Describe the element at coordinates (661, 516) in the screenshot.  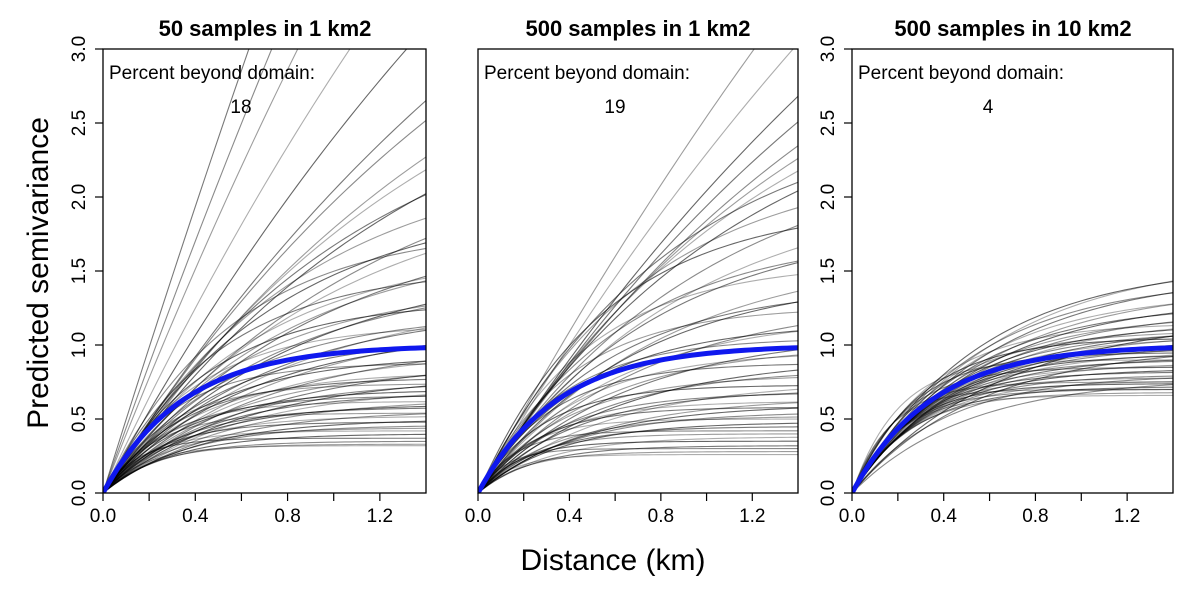
I see `x-tick-label: 0.8` at that location.